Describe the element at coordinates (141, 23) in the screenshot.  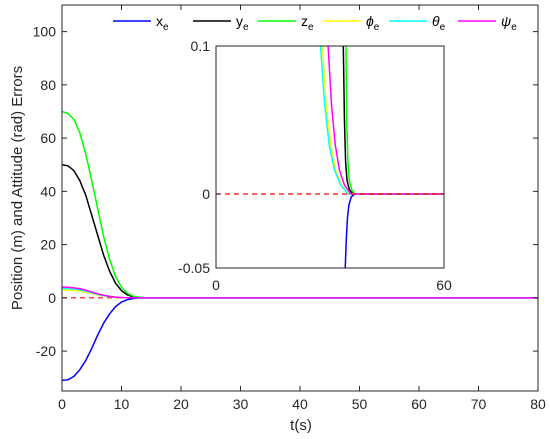
I see `legend-item-0: xe` at that location.